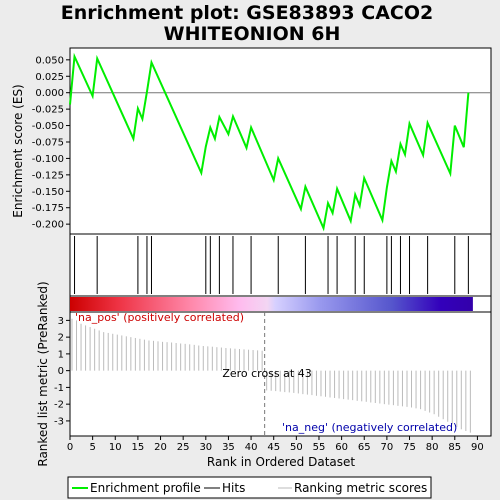 This screenshot has width=500, height=500. Describe the element at coordinates (454, 447) in the screenshot. I see `x-tick-label: 85` at that location.